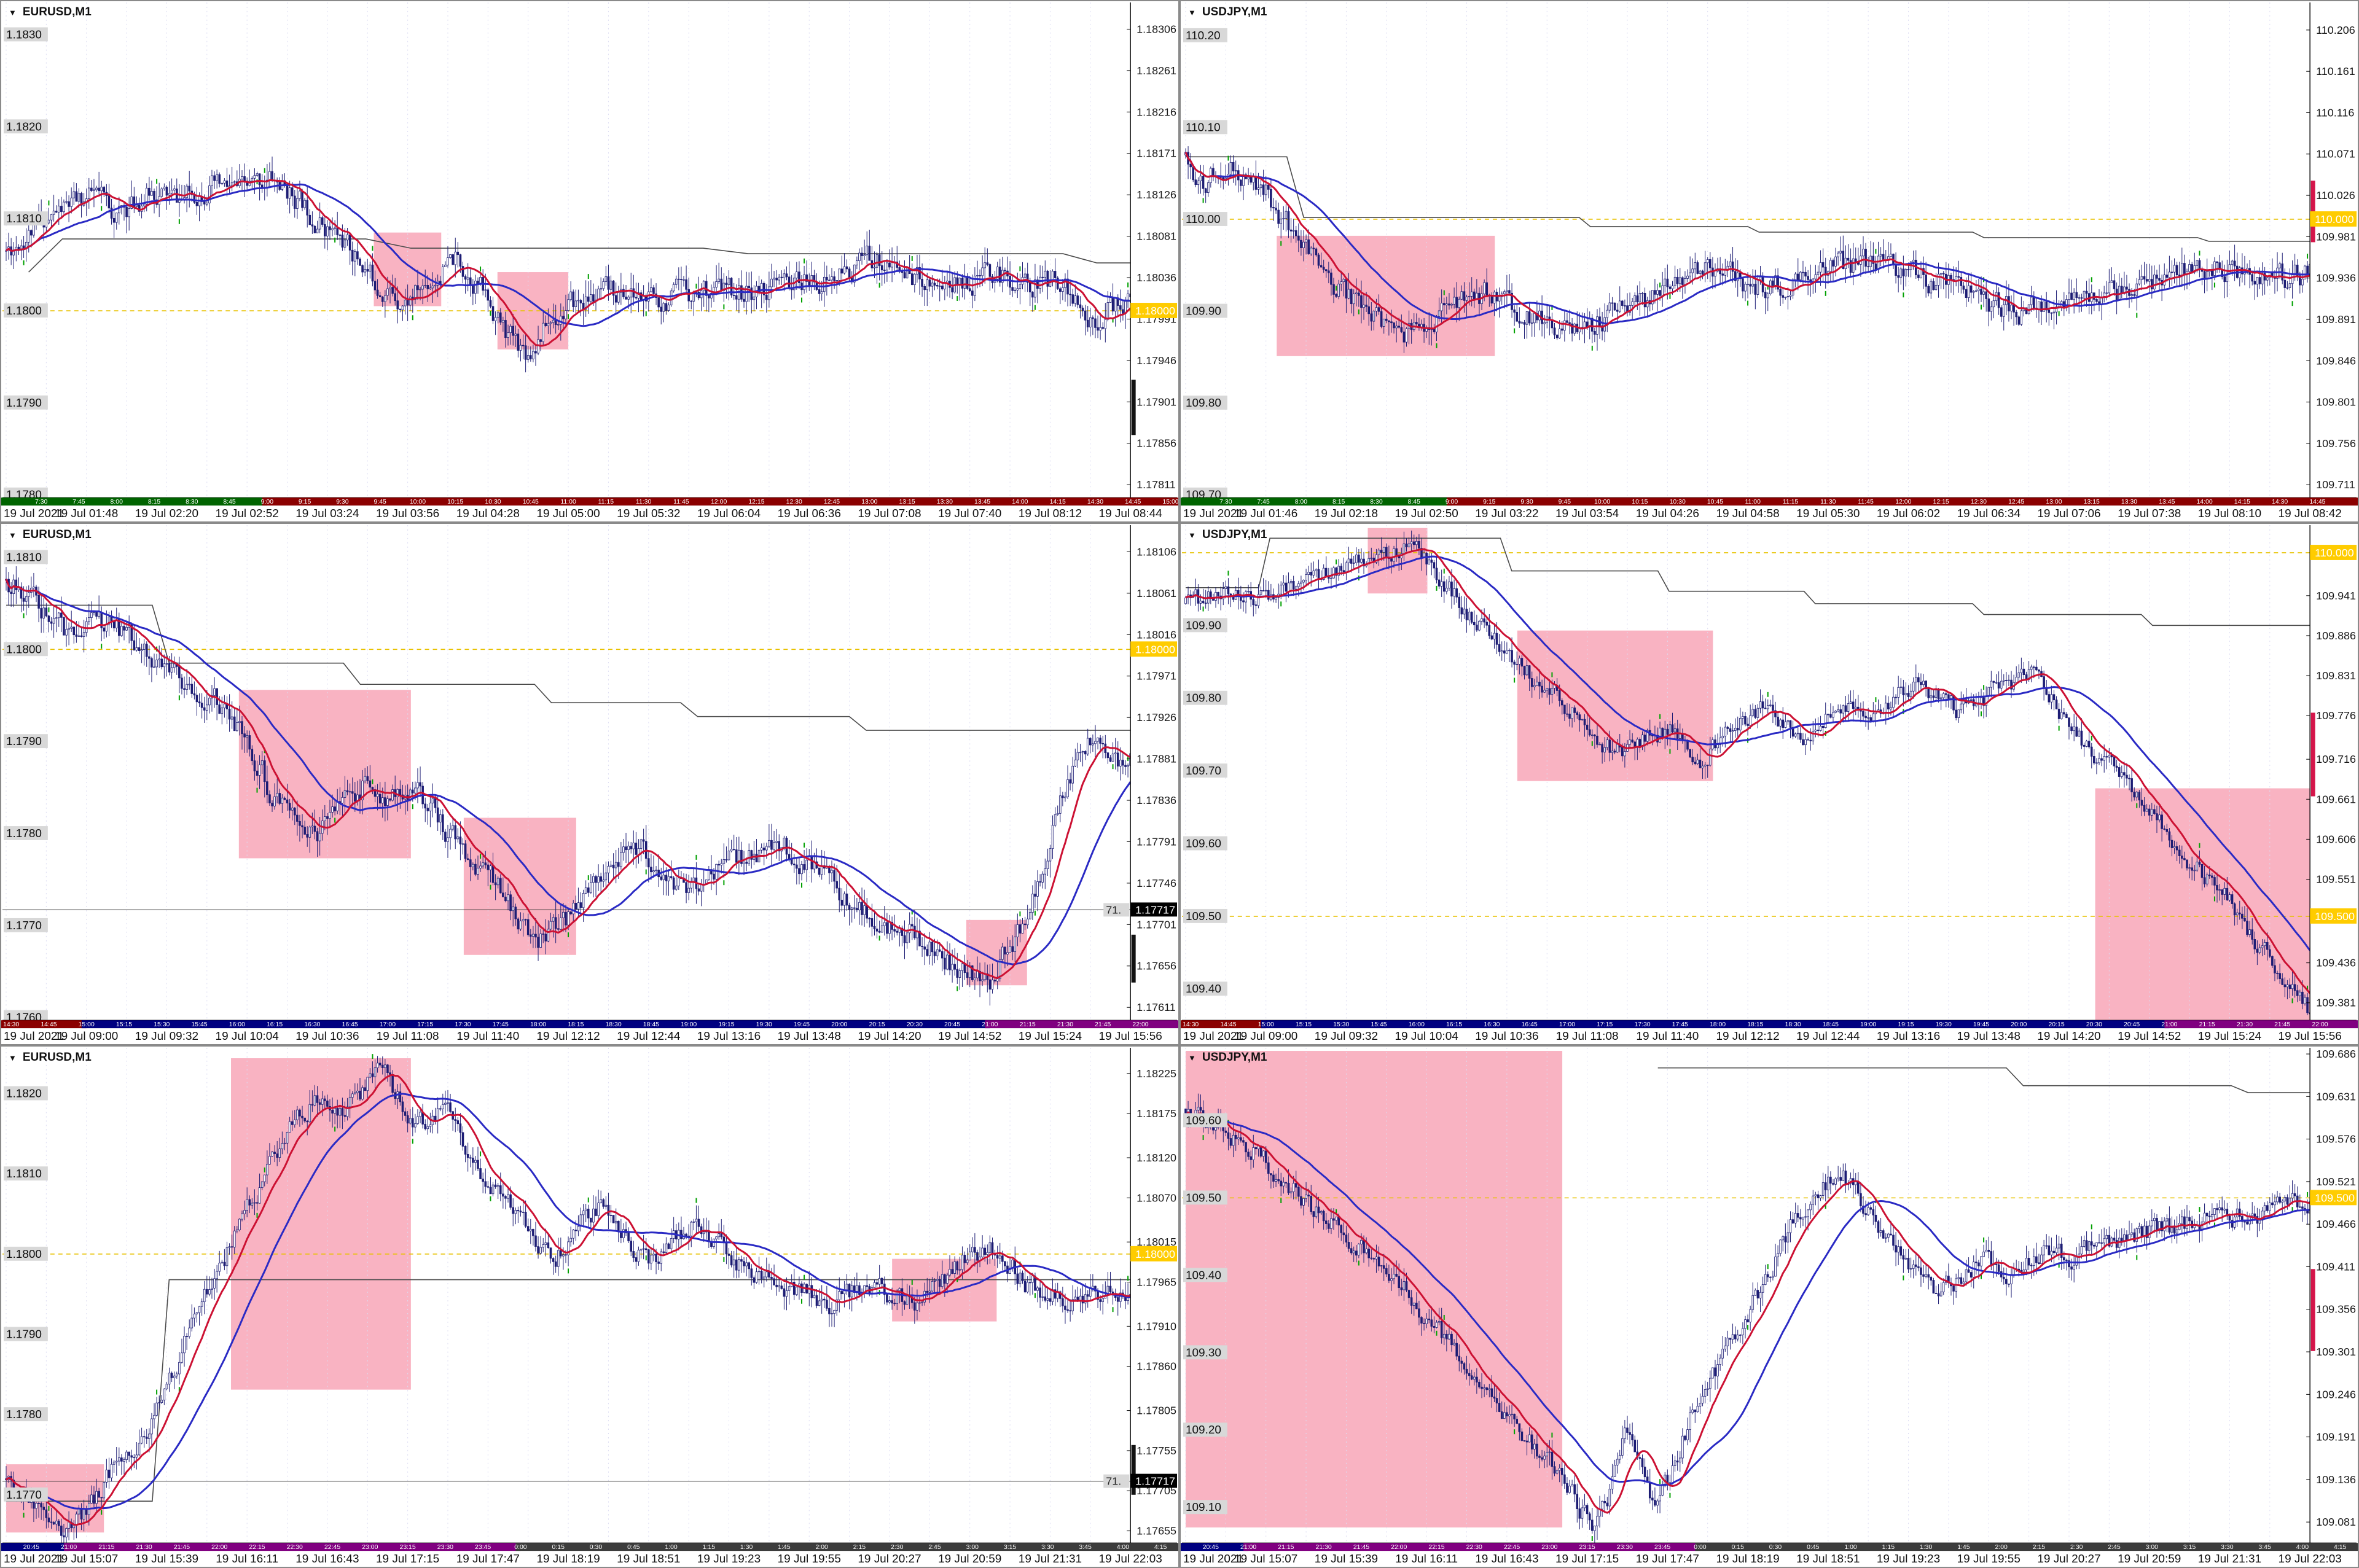 The width and height of the screenshot is (2359, 1568). I want to click on svg-text: 1.1800, so click(24, 311).